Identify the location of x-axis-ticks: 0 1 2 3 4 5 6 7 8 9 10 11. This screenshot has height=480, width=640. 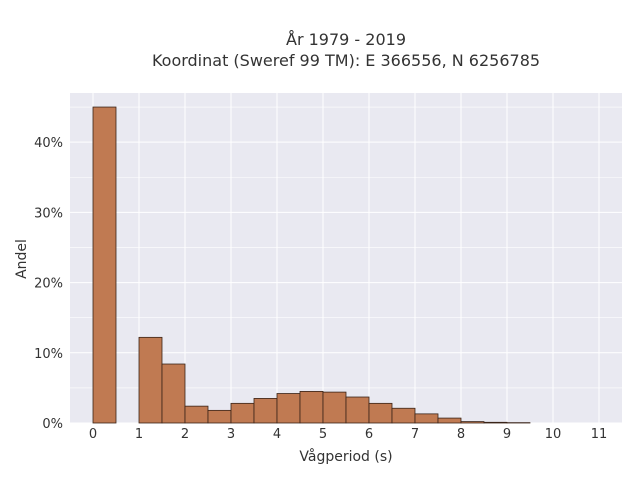
(348, 434).